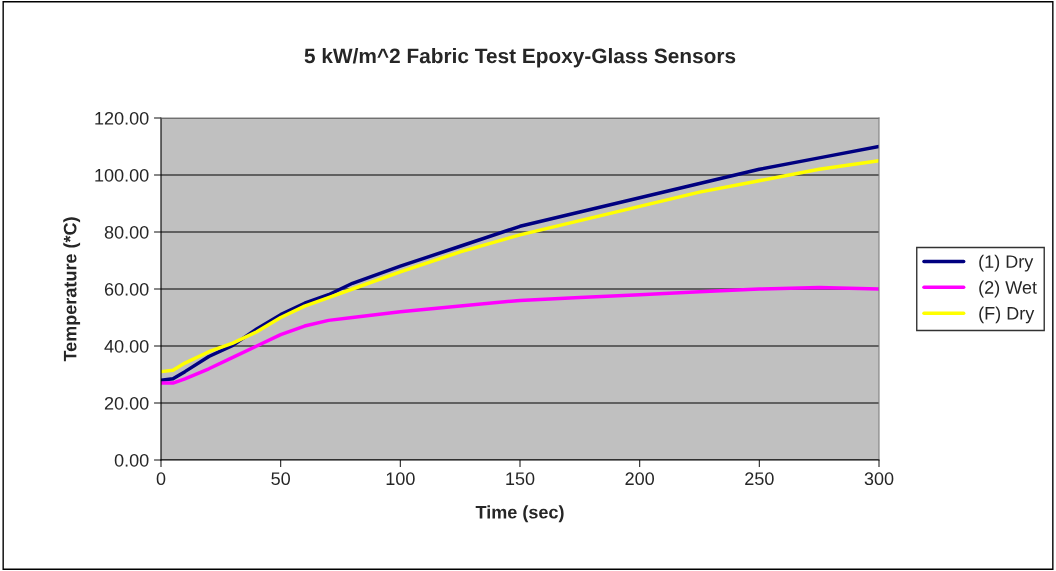  Describe the element at coordinates (879, 479) in the screenshot. I see `x-tick-label: 300` at that location.